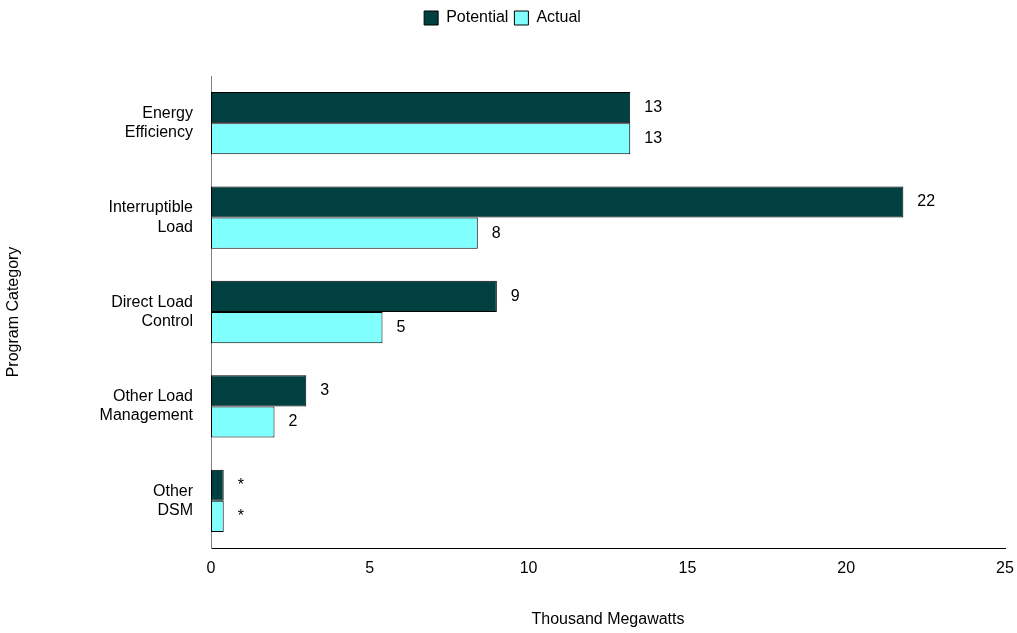 The height and width of the screenshot is (633, 1017). I want to click on x-tick-label: 0, so click(211, 568).